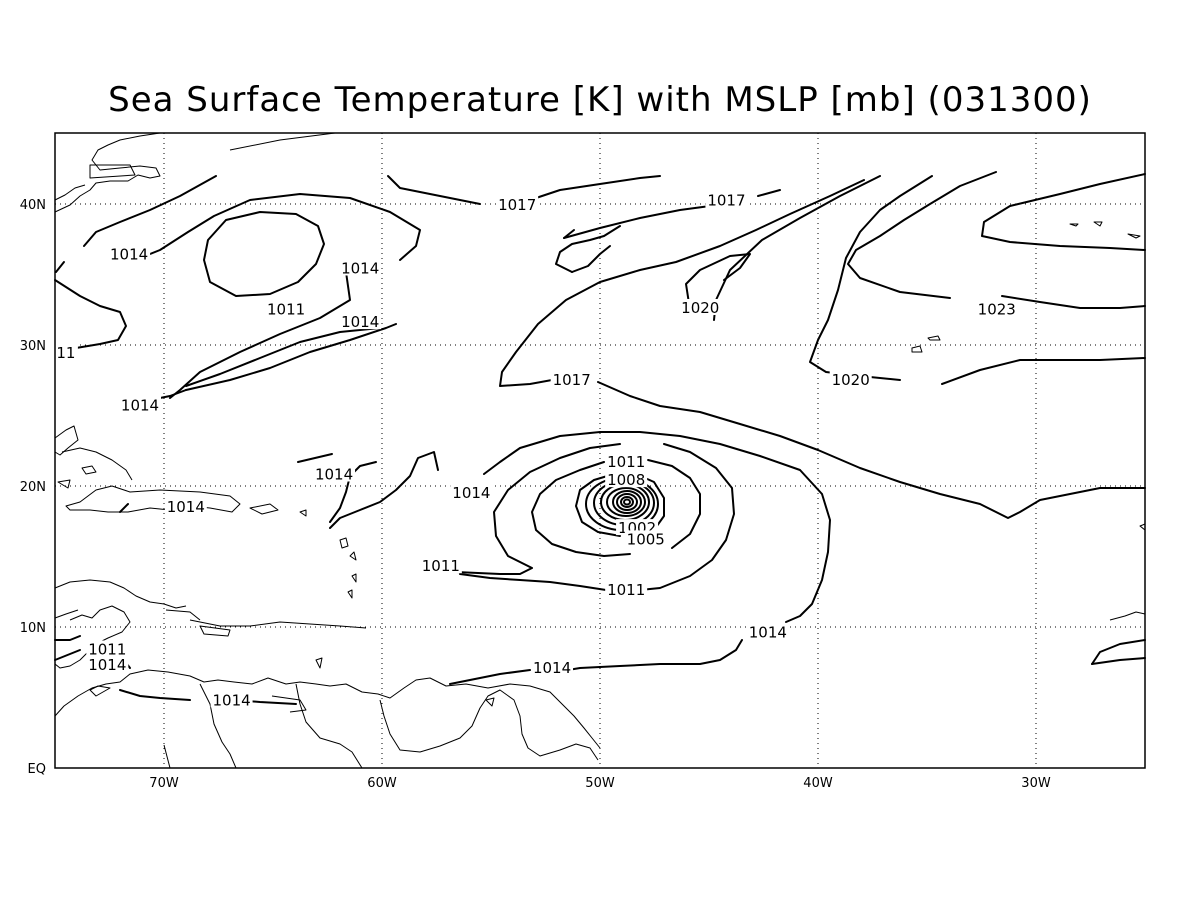 Image resolution: width=1200 pixels, height=900 pixels. I want to click on isobar-label-text: 1023, so click(997, 309).